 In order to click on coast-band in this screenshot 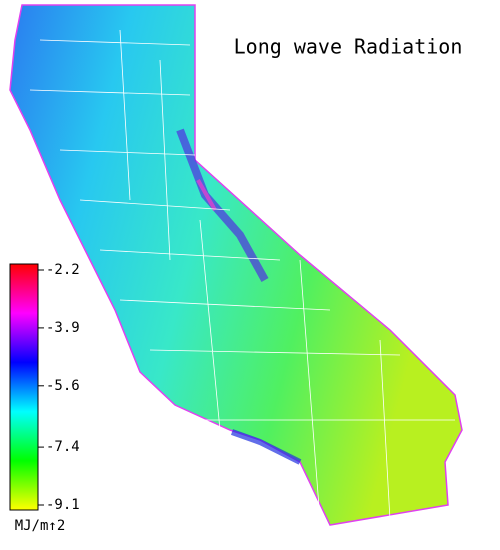, I will do `click(266, 447)`.